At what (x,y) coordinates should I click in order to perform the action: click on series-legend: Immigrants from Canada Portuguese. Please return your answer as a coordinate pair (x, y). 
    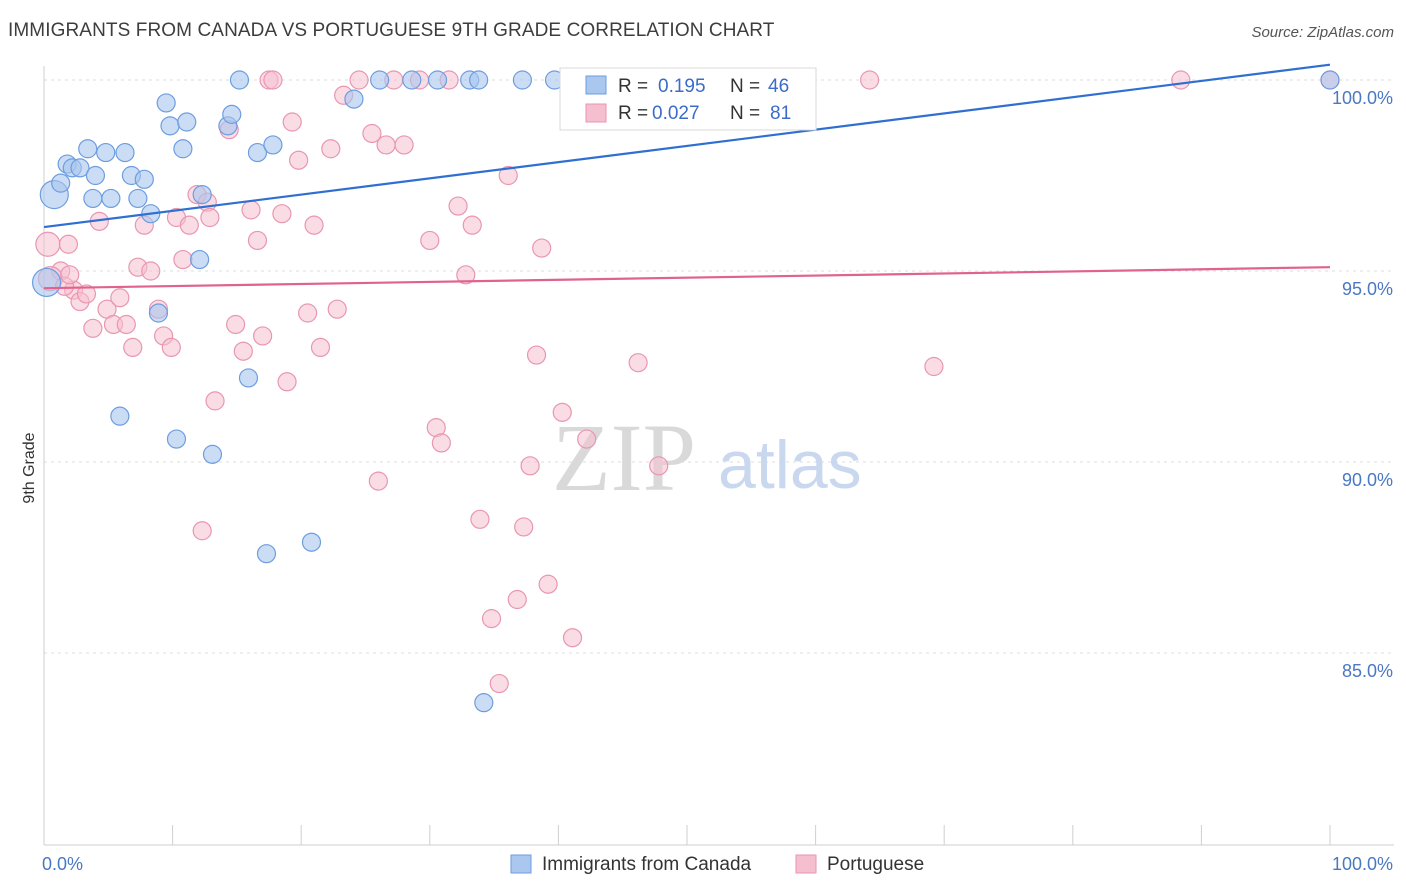
    Looking at the image, I should click on (717, 864).